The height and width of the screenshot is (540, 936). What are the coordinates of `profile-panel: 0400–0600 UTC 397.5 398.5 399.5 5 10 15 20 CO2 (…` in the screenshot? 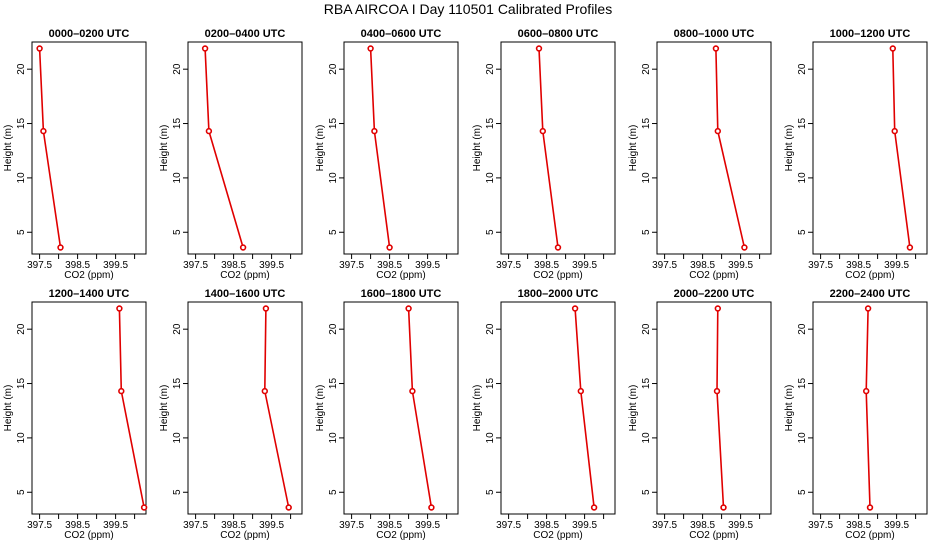 It's located at (387, 154).